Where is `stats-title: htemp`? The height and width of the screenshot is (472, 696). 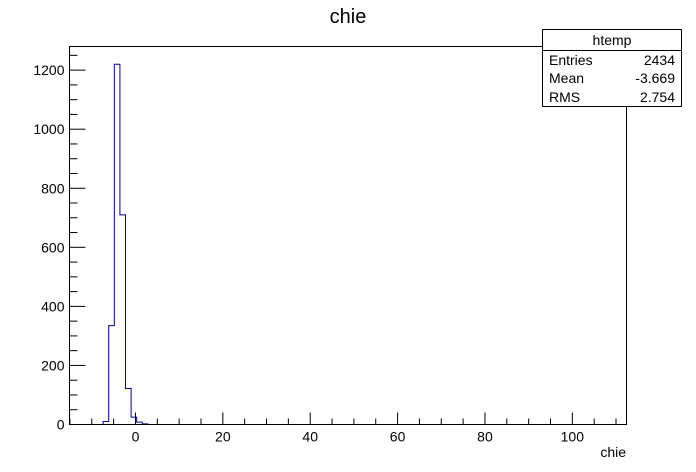
stats-title: htemp is located at coordinates (612, 40).